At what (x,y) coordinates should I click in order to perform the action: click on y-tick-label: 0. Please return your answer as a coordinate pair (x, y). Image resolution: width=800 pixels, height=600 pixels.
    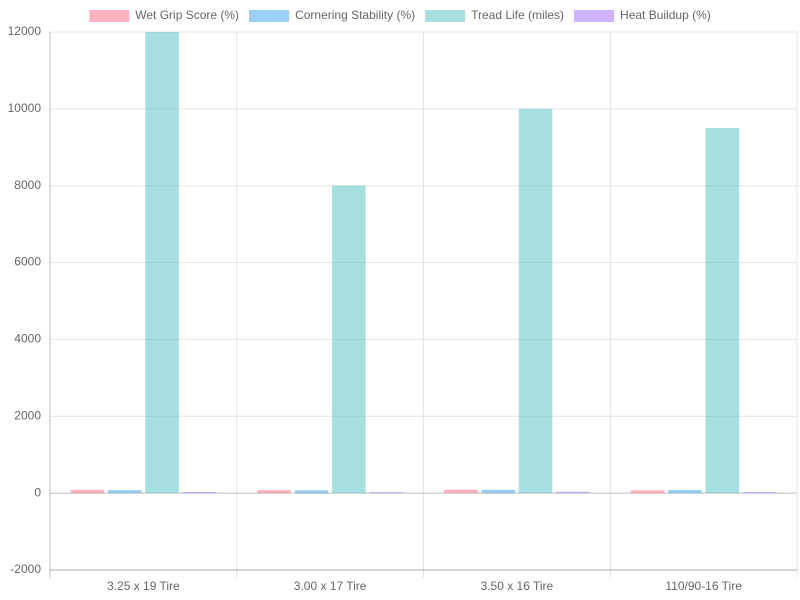
    Looking at the image, I should click on (37, 492).